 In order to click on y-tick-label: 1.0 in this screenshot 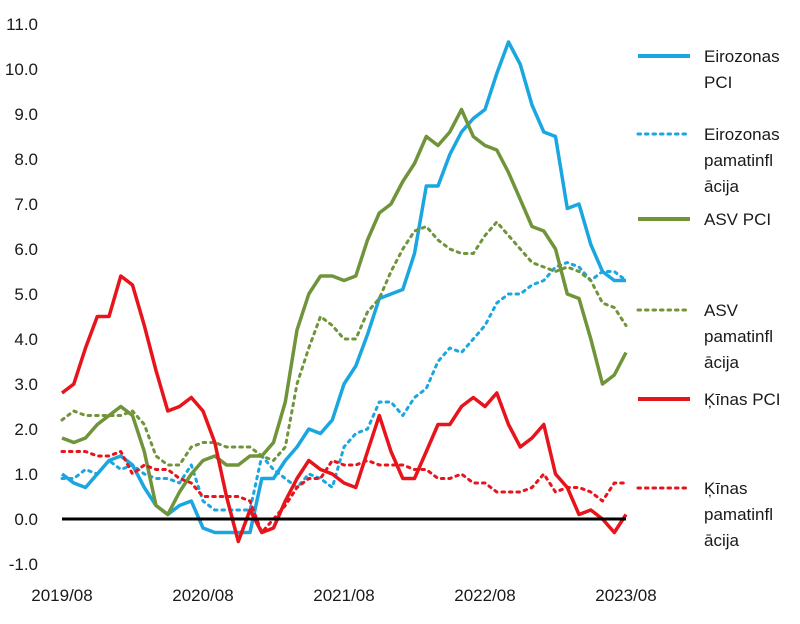, I will do `click(26, 474)`.